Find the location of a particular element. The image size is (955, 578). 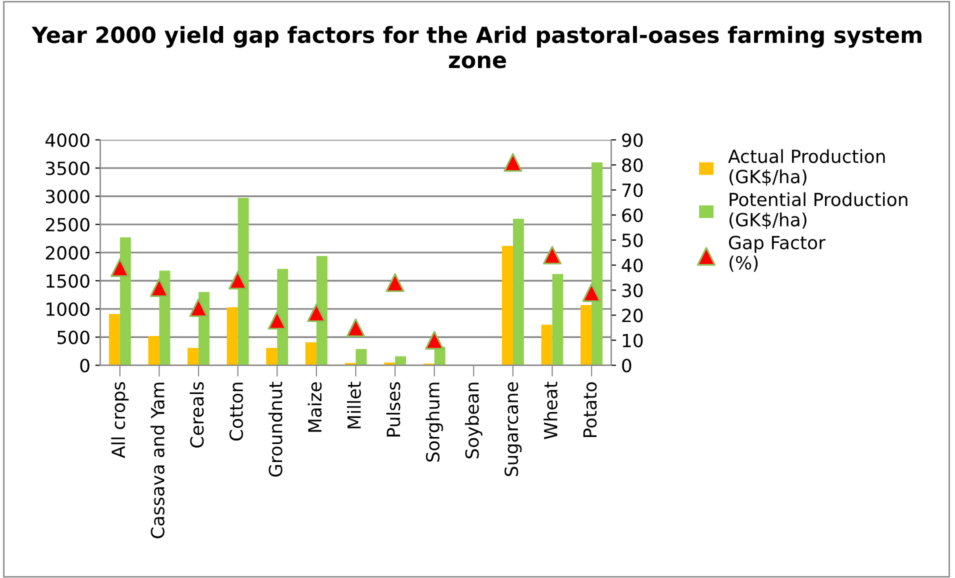

y2-tick-label: 60 is located at coordinates (632, 215).